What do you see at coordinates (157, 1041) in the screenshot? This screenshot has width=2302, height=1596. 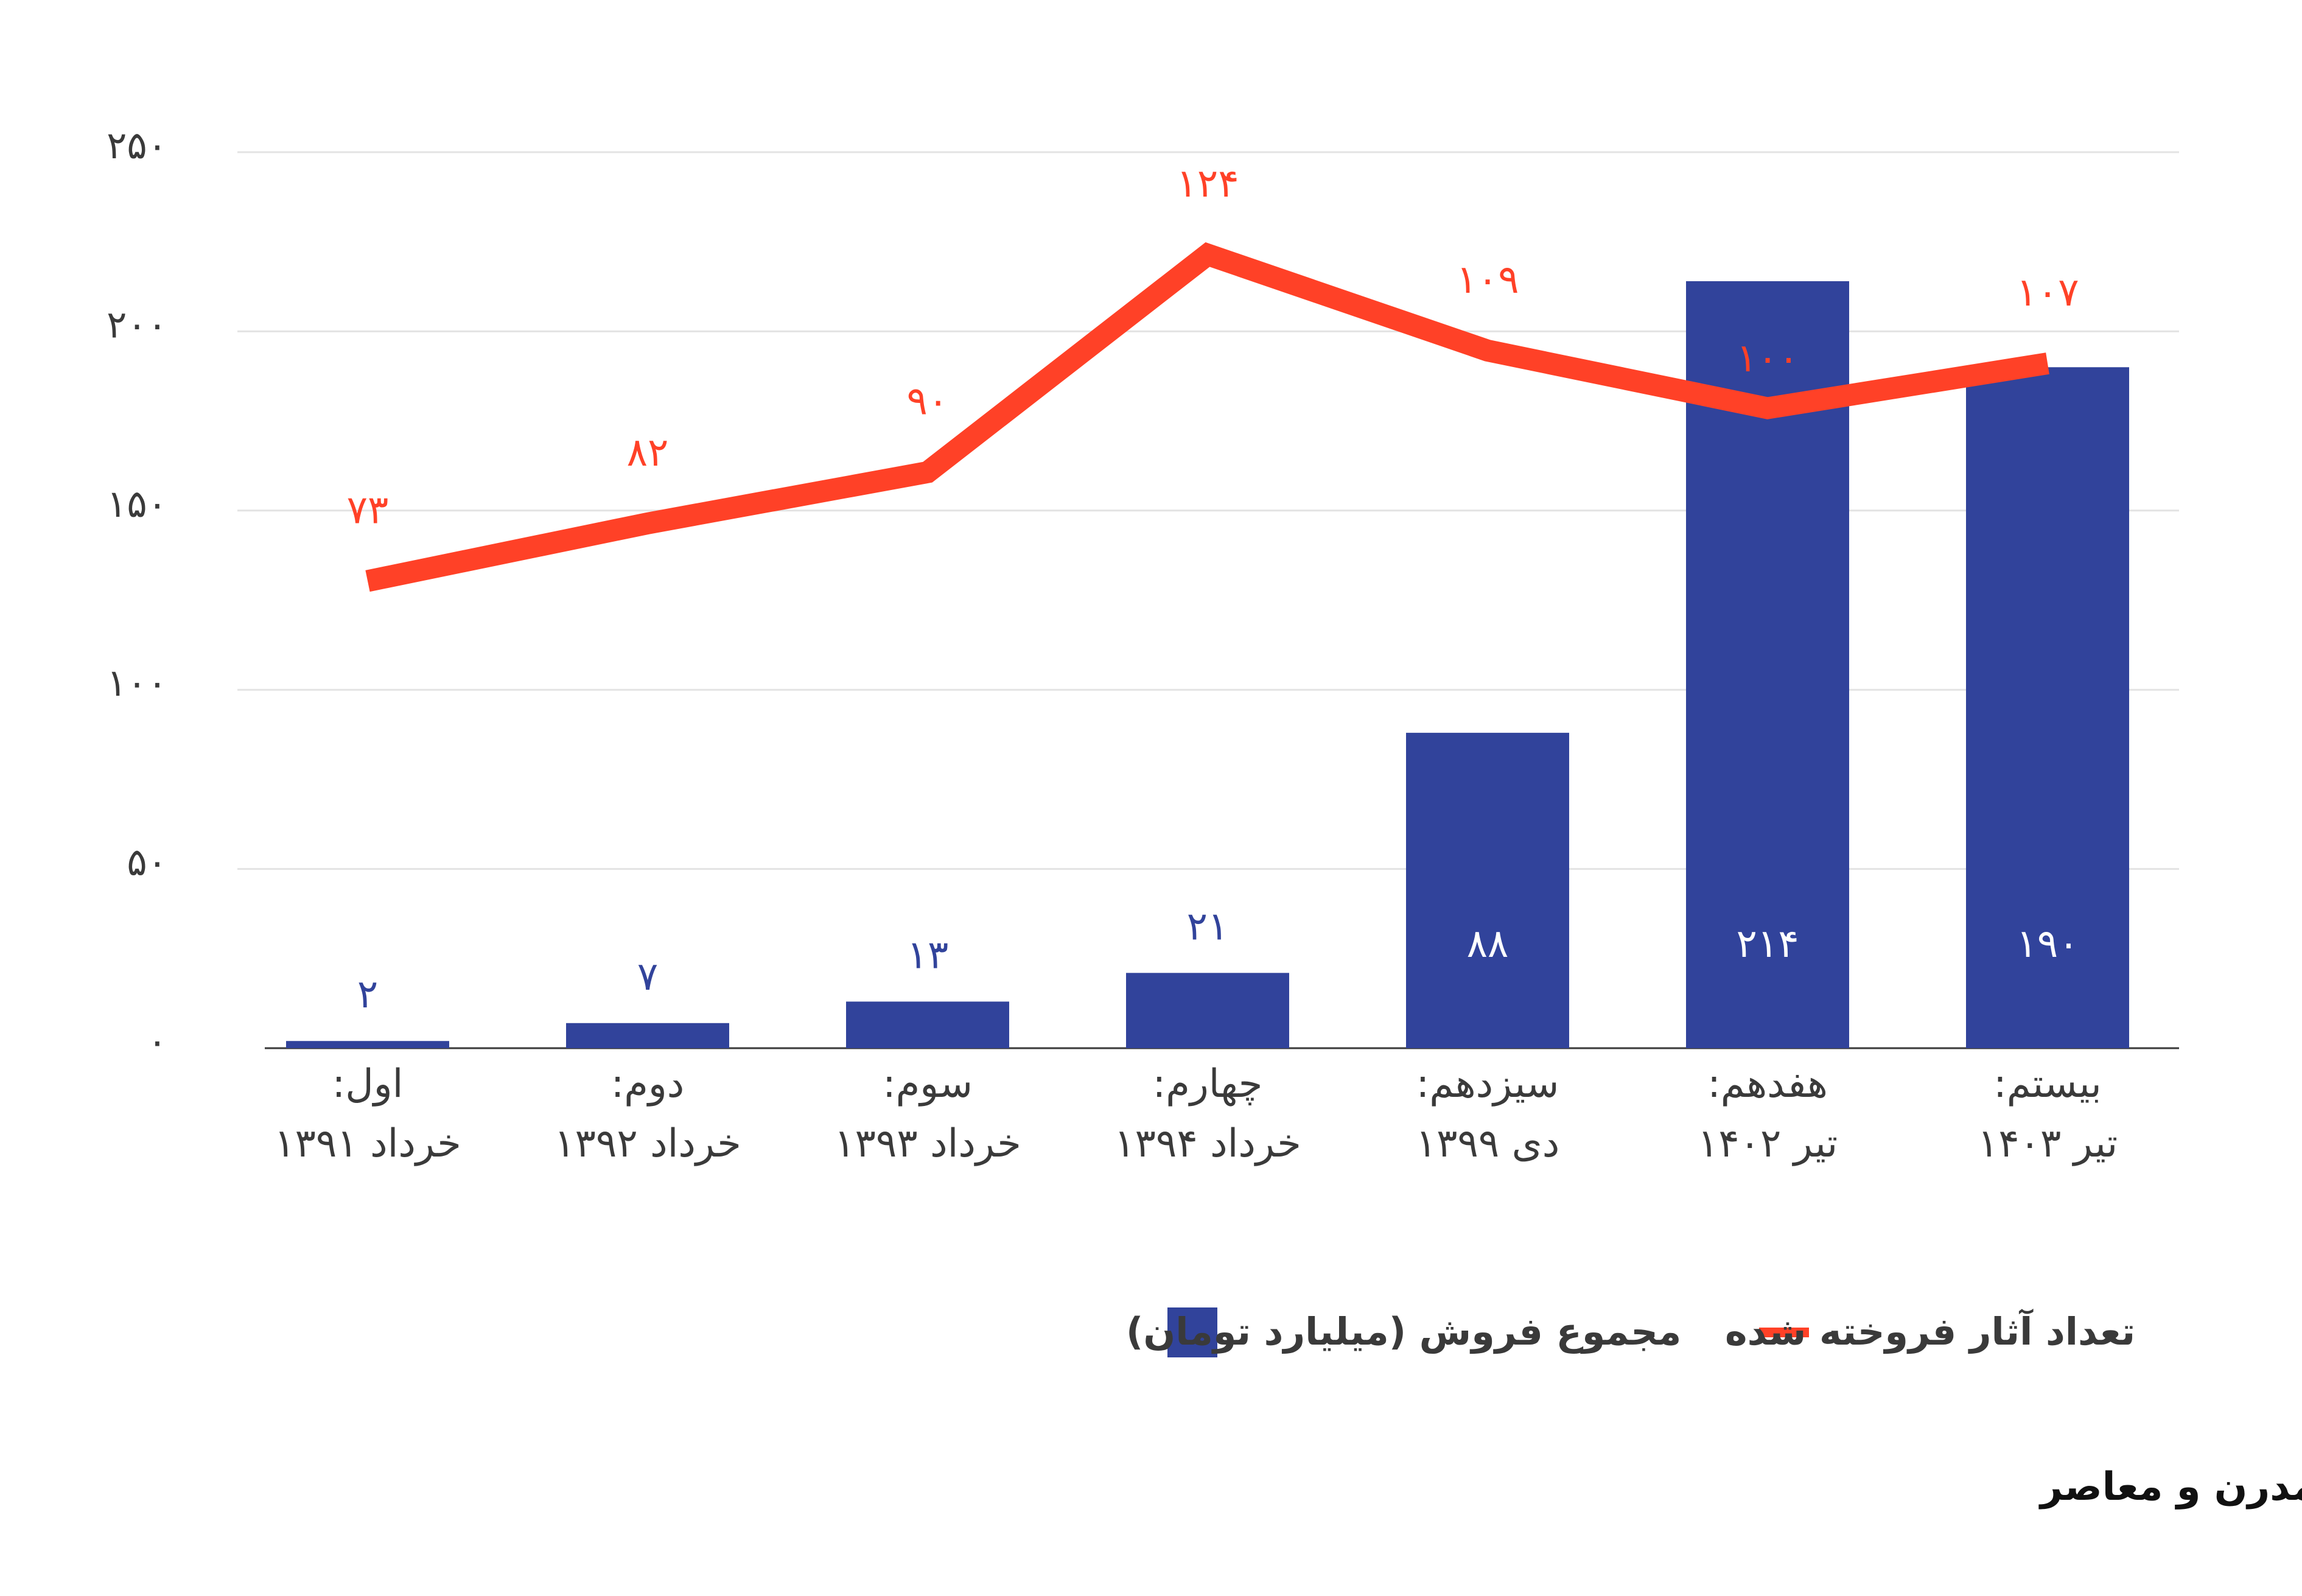 I see `y-tick-label: ۰` at bounding box center [157, 1041].